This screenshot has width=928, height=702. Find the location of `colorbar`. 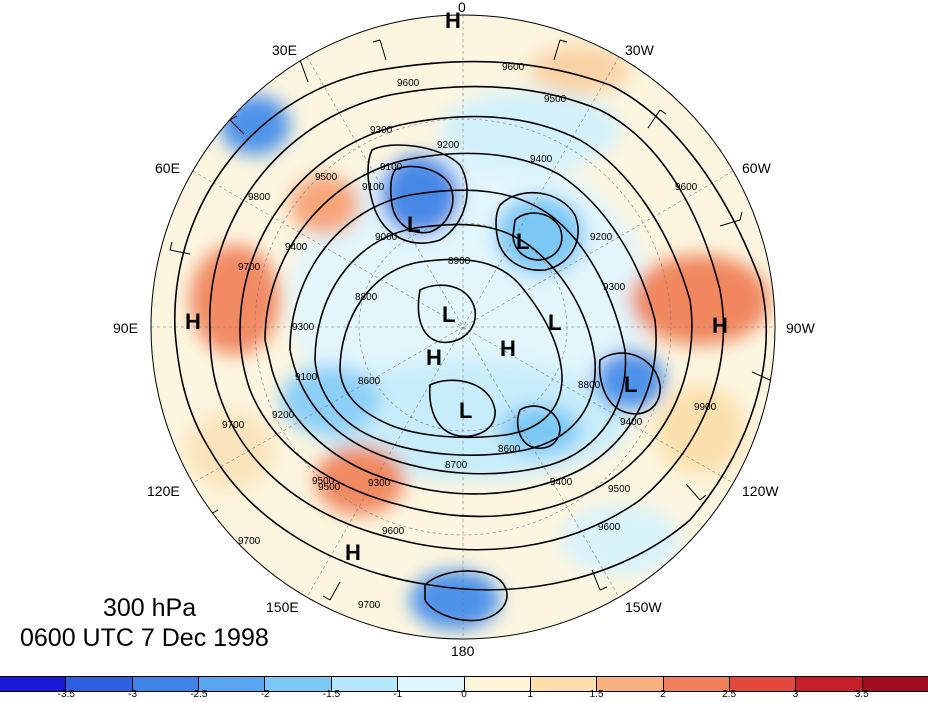

colorbar is located at coordinates (464, 684).